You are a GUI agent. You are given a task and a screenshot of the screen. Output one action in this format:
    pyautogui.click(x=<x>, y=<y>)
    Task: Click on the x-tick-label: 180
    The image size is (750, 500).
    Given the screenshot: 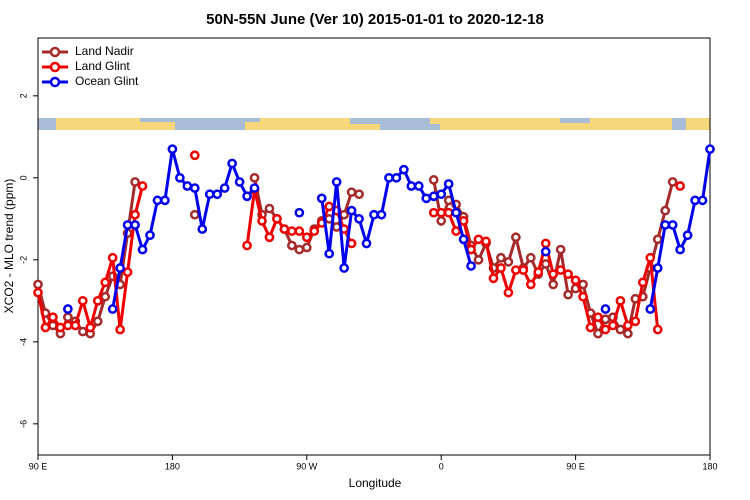 What is the action you would take?
    pyautogui.click(x=172, y=466)
    